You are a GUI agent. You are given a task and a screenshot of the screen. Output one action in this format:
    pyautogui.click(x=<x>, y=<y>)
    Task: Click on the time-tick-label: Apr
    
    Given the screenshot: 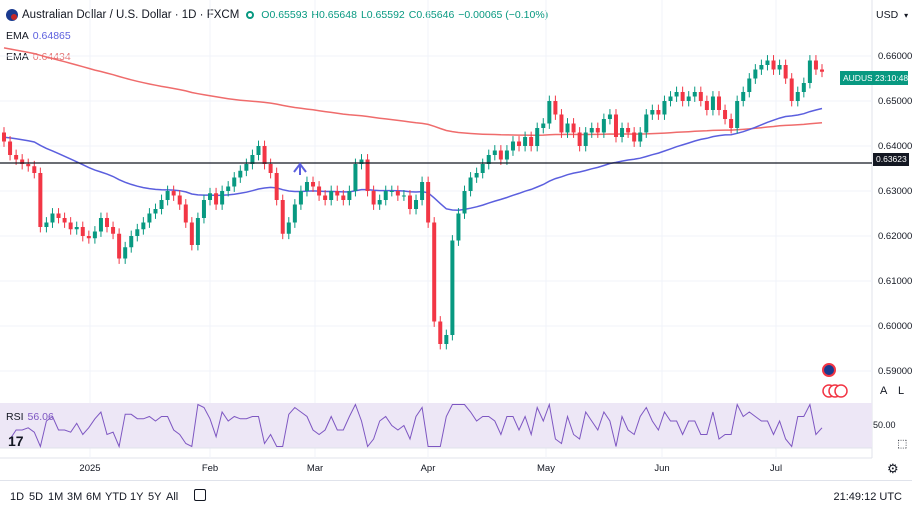 What is the action you would take?
    pyautogui.click(x=428, y=468)
    